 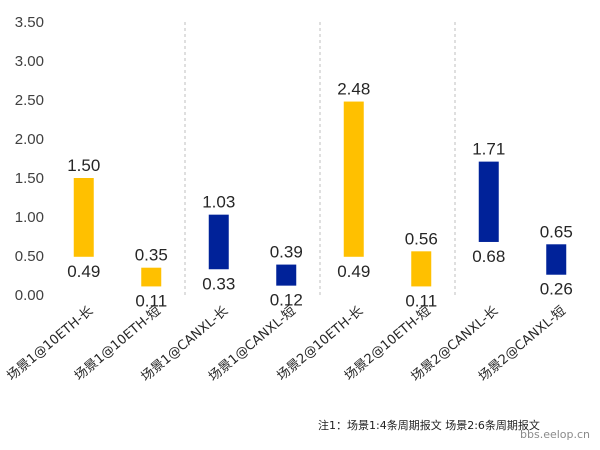 What do you see at coordinates (286, 252) in the screenshot?
I see `data-label-max: 0.39` at bounding box center [286, 252].